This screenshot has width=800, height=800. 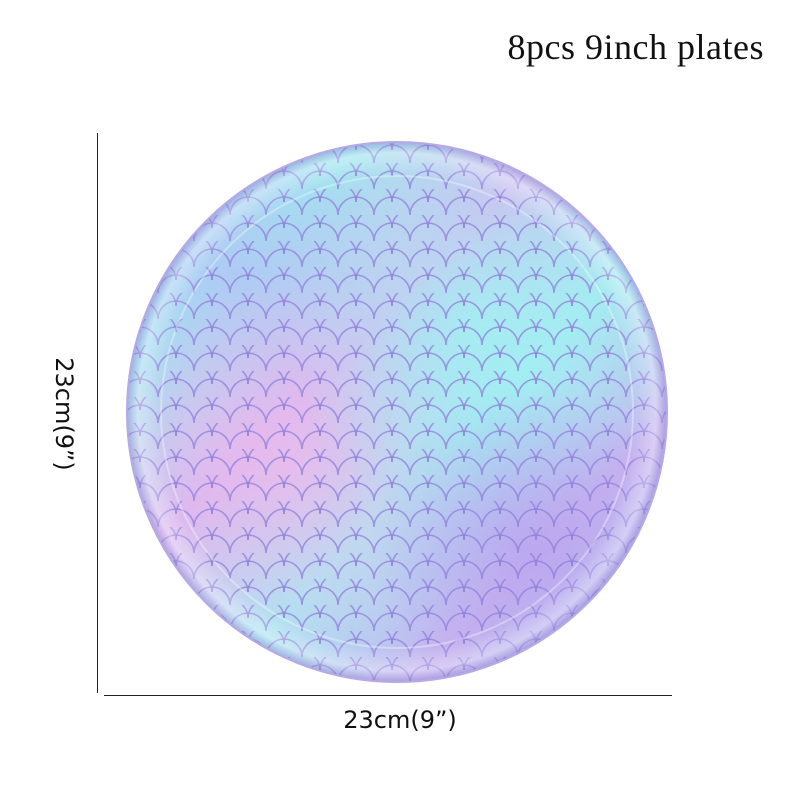 I want to click on width-dimension-line, so click(x=388, y=695).